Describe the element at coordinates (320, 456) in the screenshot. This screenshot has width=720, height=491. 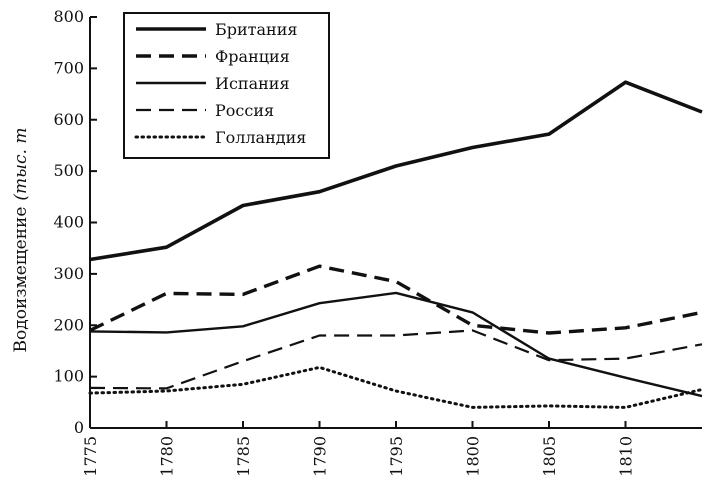
I see `x-tick-label: 1790` at that location.